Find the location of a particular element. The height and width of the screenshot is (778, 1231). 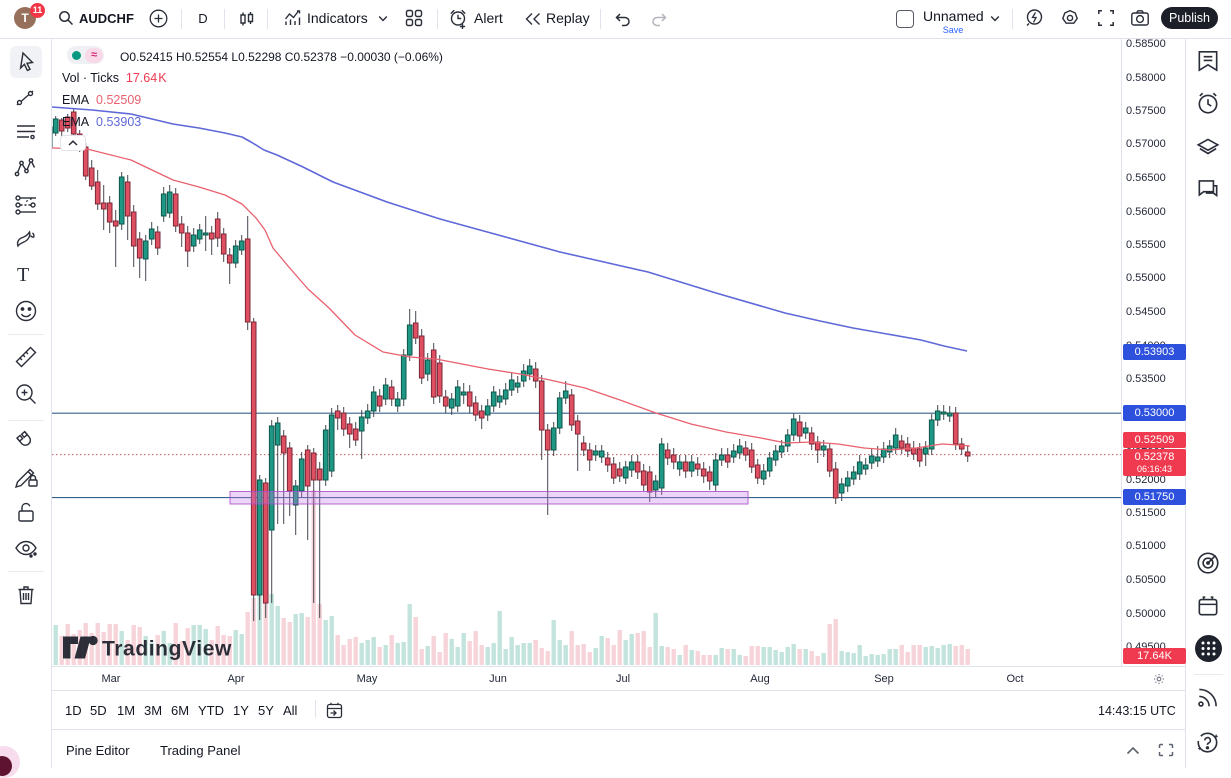

svg-text: TradingView is located at coordinates (167, 649).